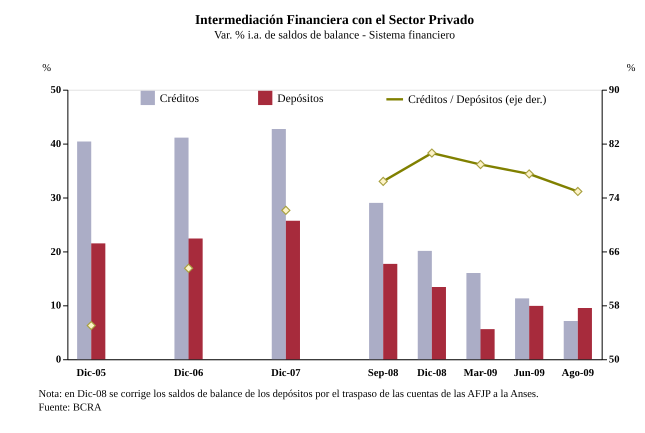  I want to click on y2-tick-label: 66, so click(614, 252).